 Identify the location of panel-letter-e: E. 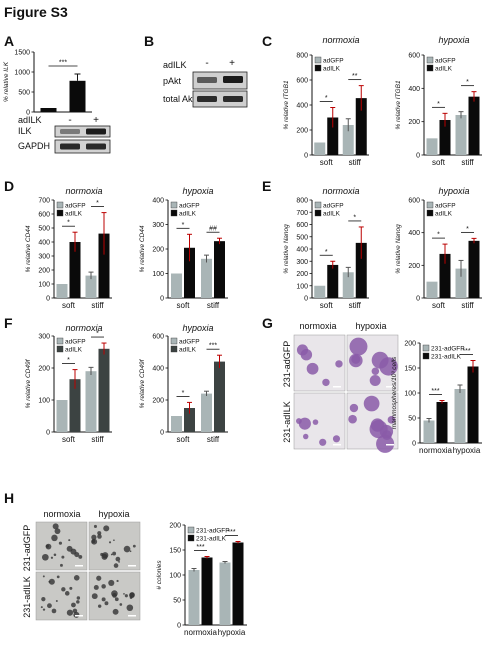
(266, 186).